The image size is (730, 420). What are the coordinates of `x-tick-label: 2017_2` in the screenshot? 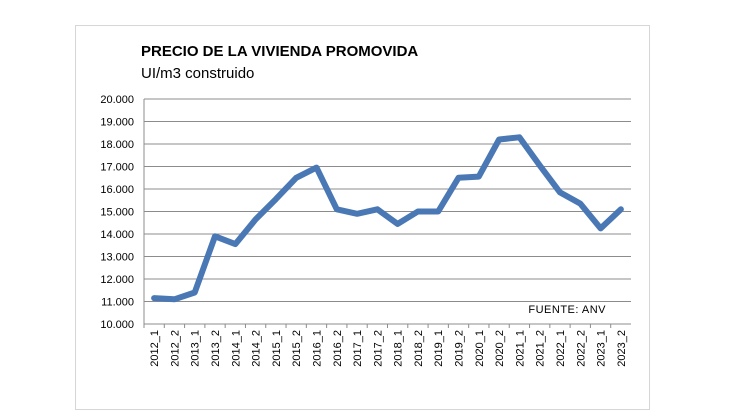 It's located at (378, 348).